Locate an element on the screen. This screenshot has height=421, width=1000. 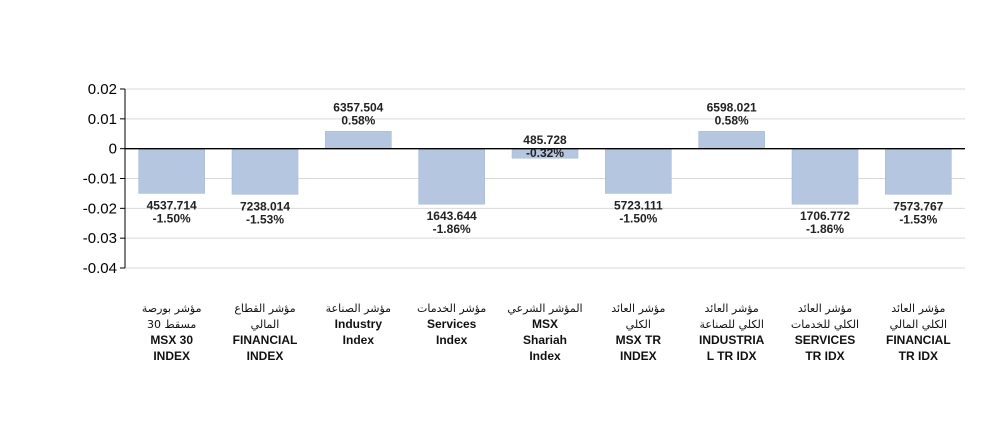
data-label: 4537.714 is located at coordinates (172, 205).